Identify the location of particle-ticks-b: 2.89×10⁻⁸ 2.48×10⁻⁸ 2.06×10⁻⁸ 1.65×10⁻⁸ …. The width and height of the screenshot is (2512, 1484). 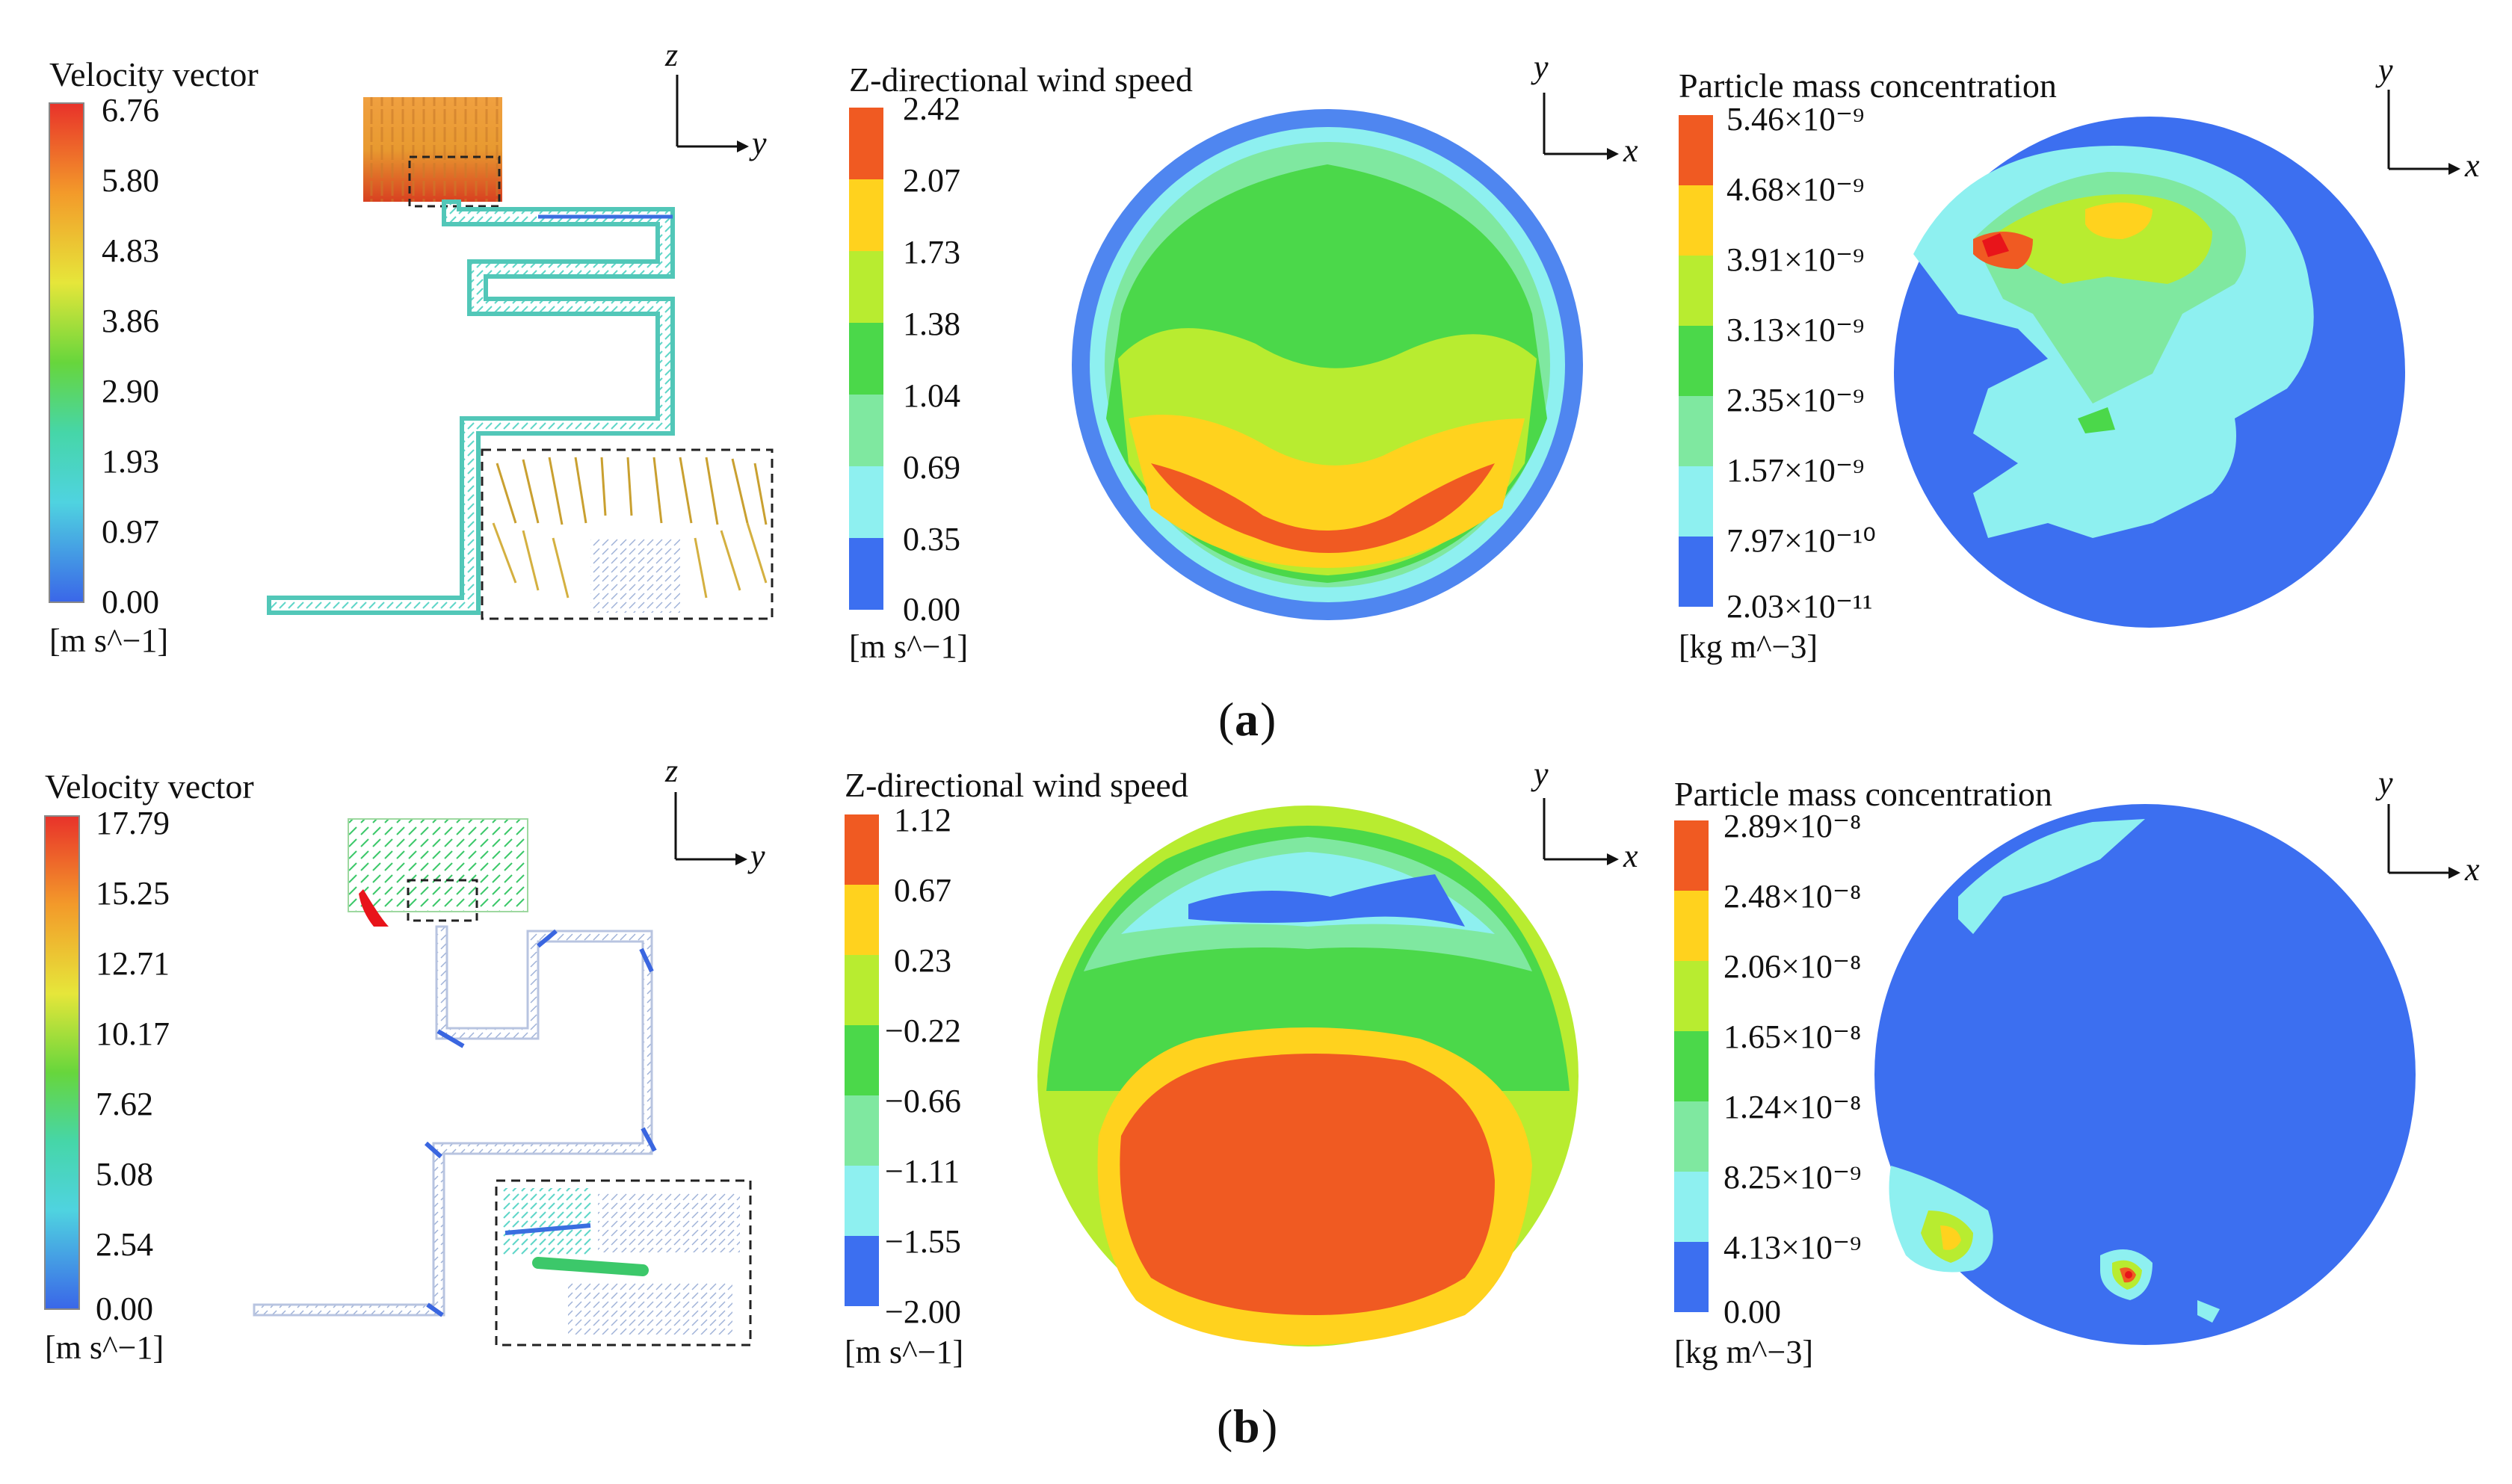
(1792, 1069).